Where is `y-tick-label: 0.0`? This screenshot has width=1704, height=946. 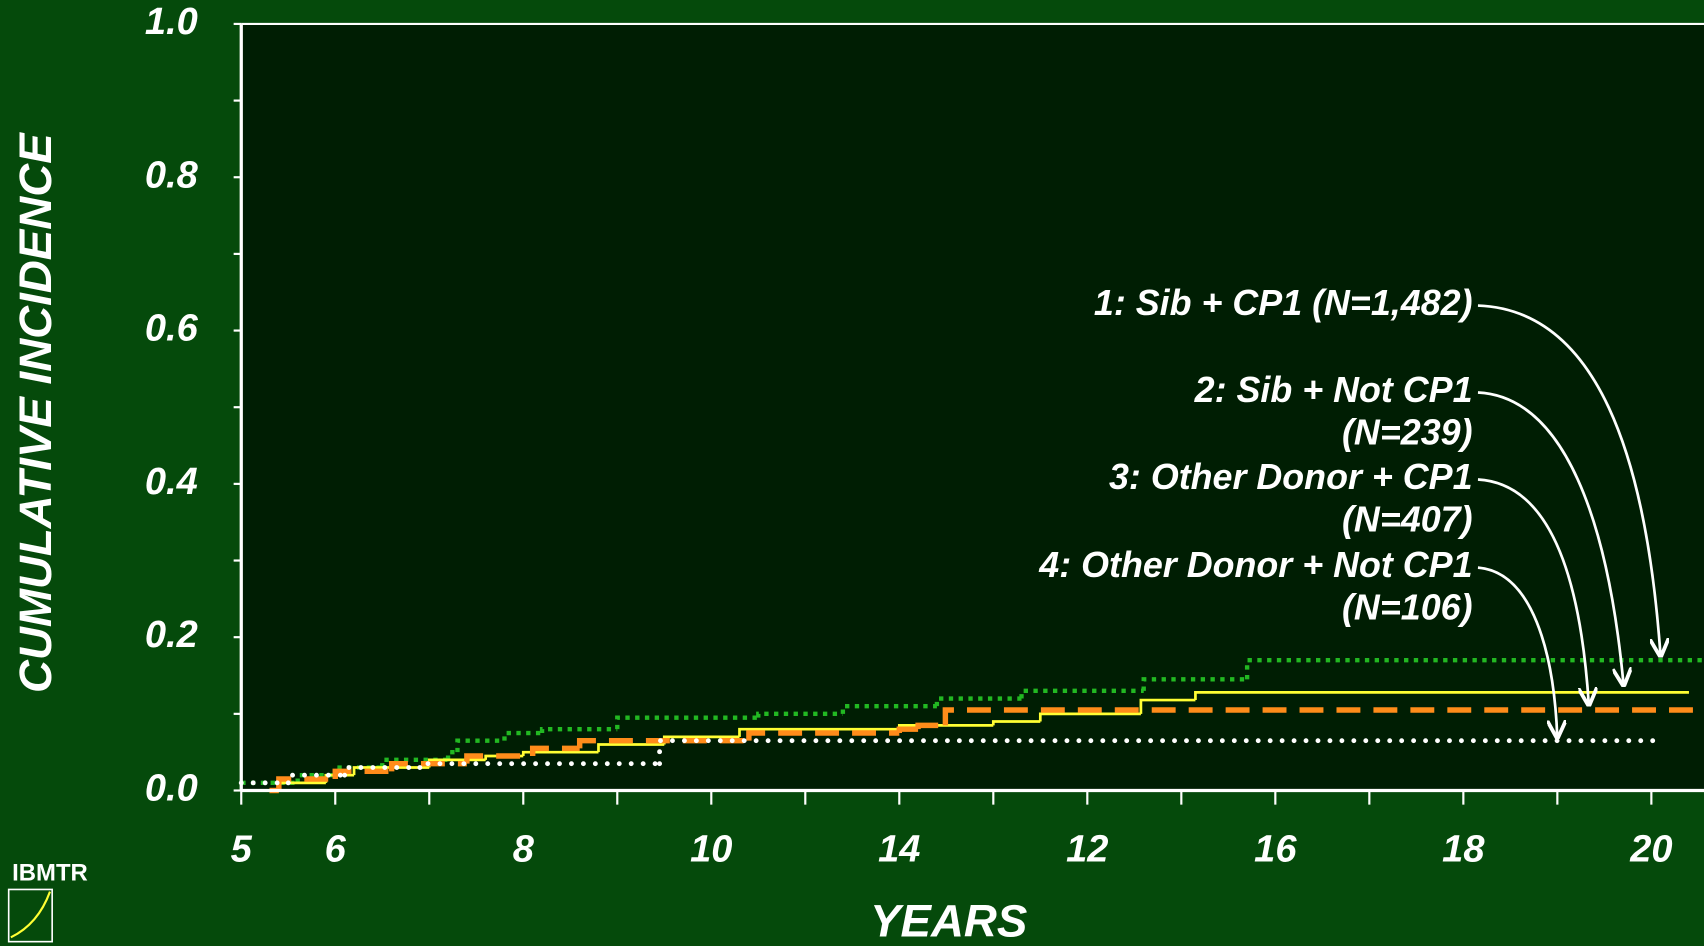 y-tick-label: 0.0 is located at coordinates (171, 789).